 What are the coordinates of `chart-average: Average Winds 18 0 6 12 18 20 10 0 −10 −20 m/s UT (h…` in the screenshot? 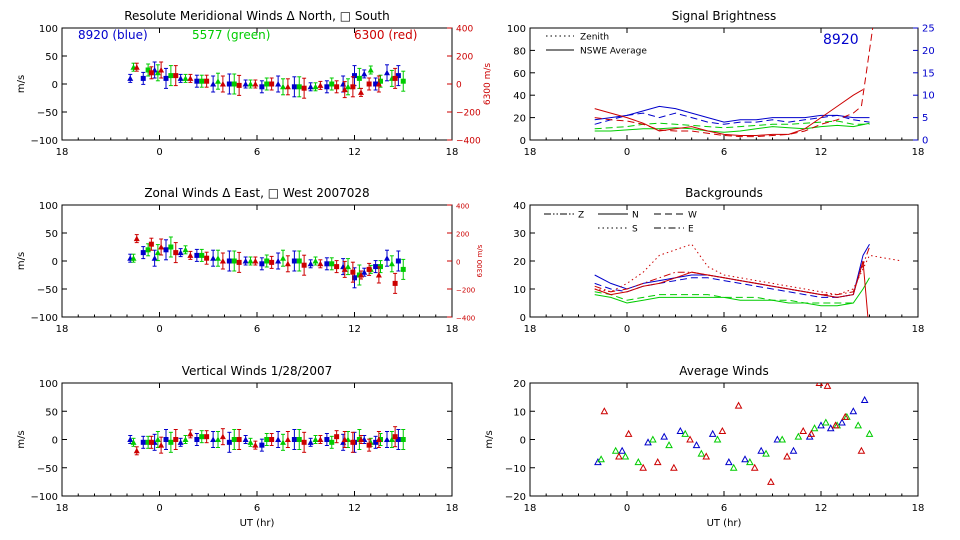 It's located at (704, 446).